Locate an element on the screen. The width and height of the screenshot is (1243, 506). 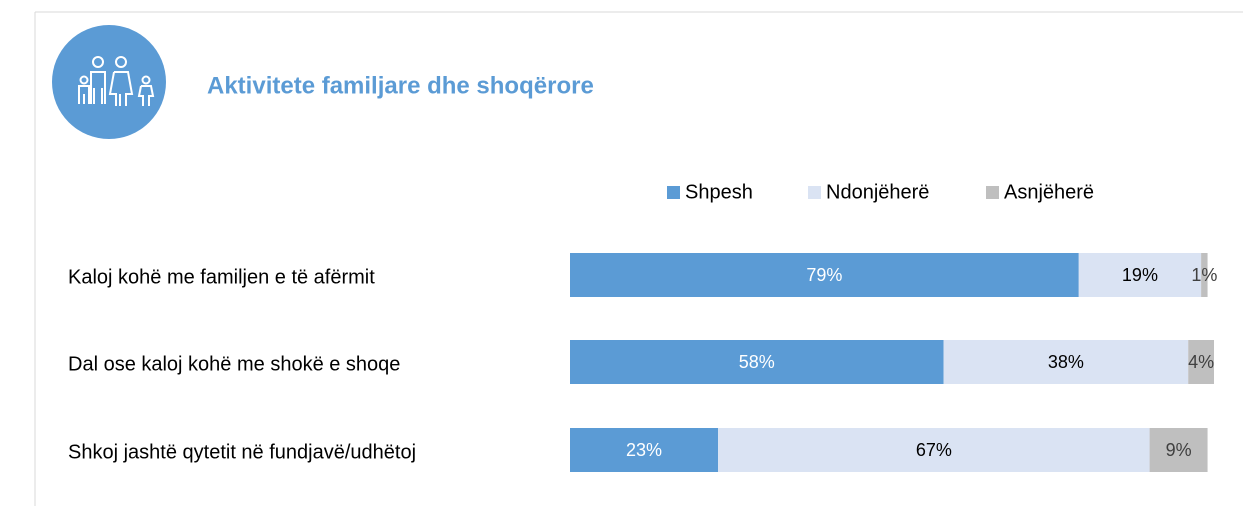
family-icon is located at coordinates (109, 82).